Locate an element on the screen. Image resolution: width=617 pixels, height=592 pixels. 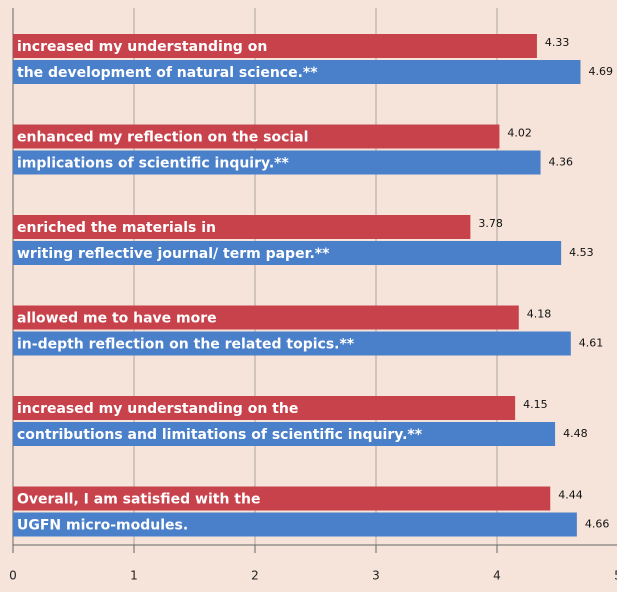
bar-label: Overall, I am satisfied with the is located at coordinates (138, 500).